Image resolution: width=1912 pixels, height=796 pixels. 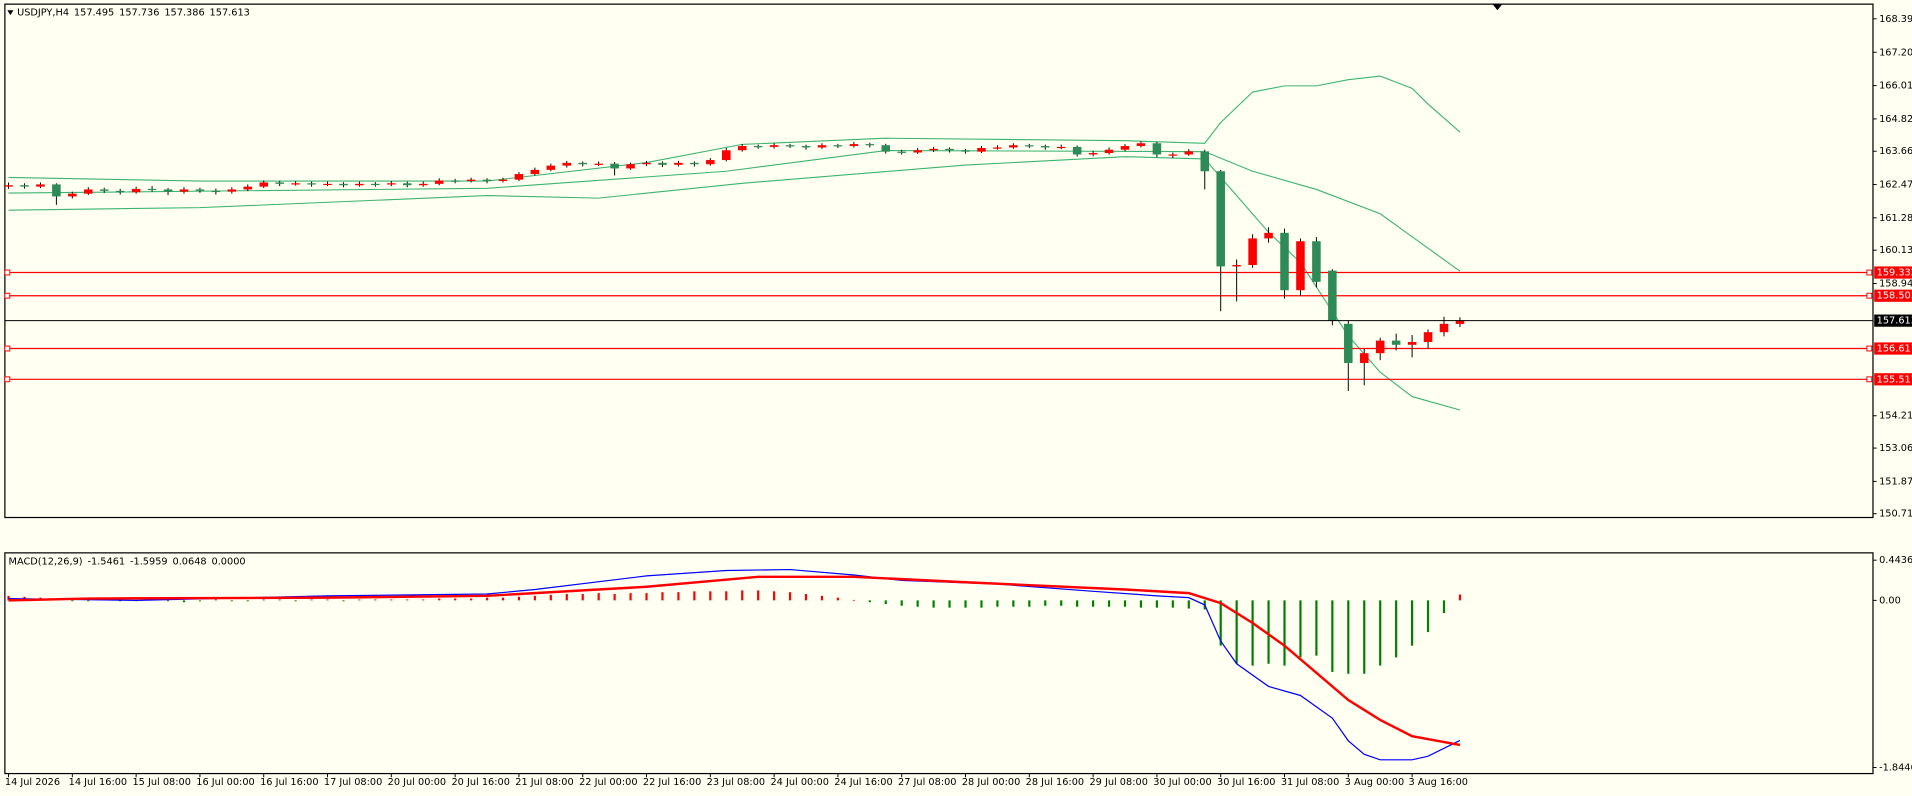 I want to click on y-tick-label: 163.665, so click(x=1895, y=151).